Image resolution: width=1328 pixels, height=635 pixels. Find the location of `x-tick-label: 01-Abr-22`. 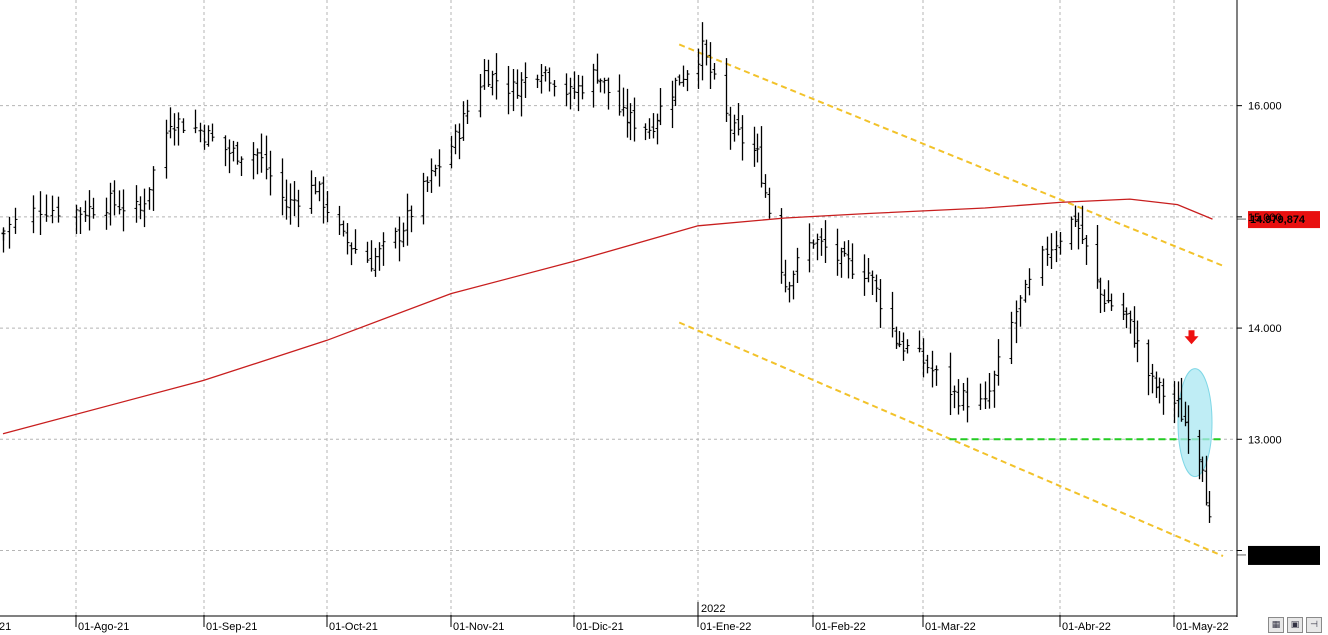

x-tick-label: 01-Abr-22 is located at coordinates (1086, 627).